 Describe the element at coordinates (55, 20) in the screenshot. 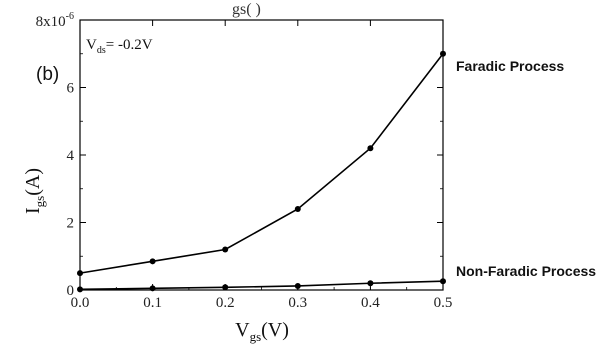

I see `y-top-label: 8x10⁻⁶` at that location.